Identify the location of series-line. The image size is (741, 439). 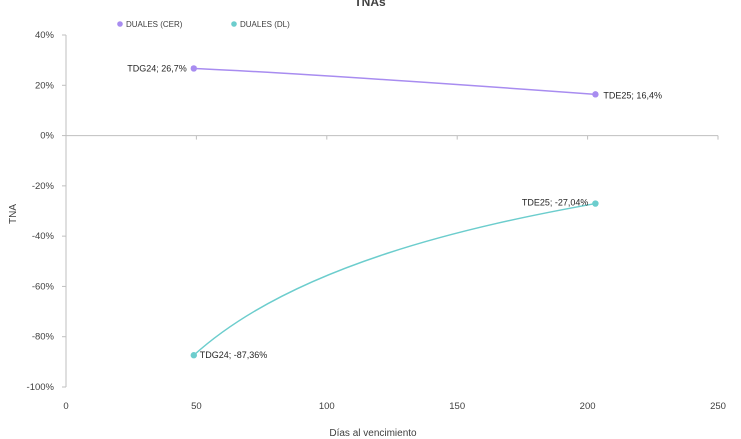
(394, 81).